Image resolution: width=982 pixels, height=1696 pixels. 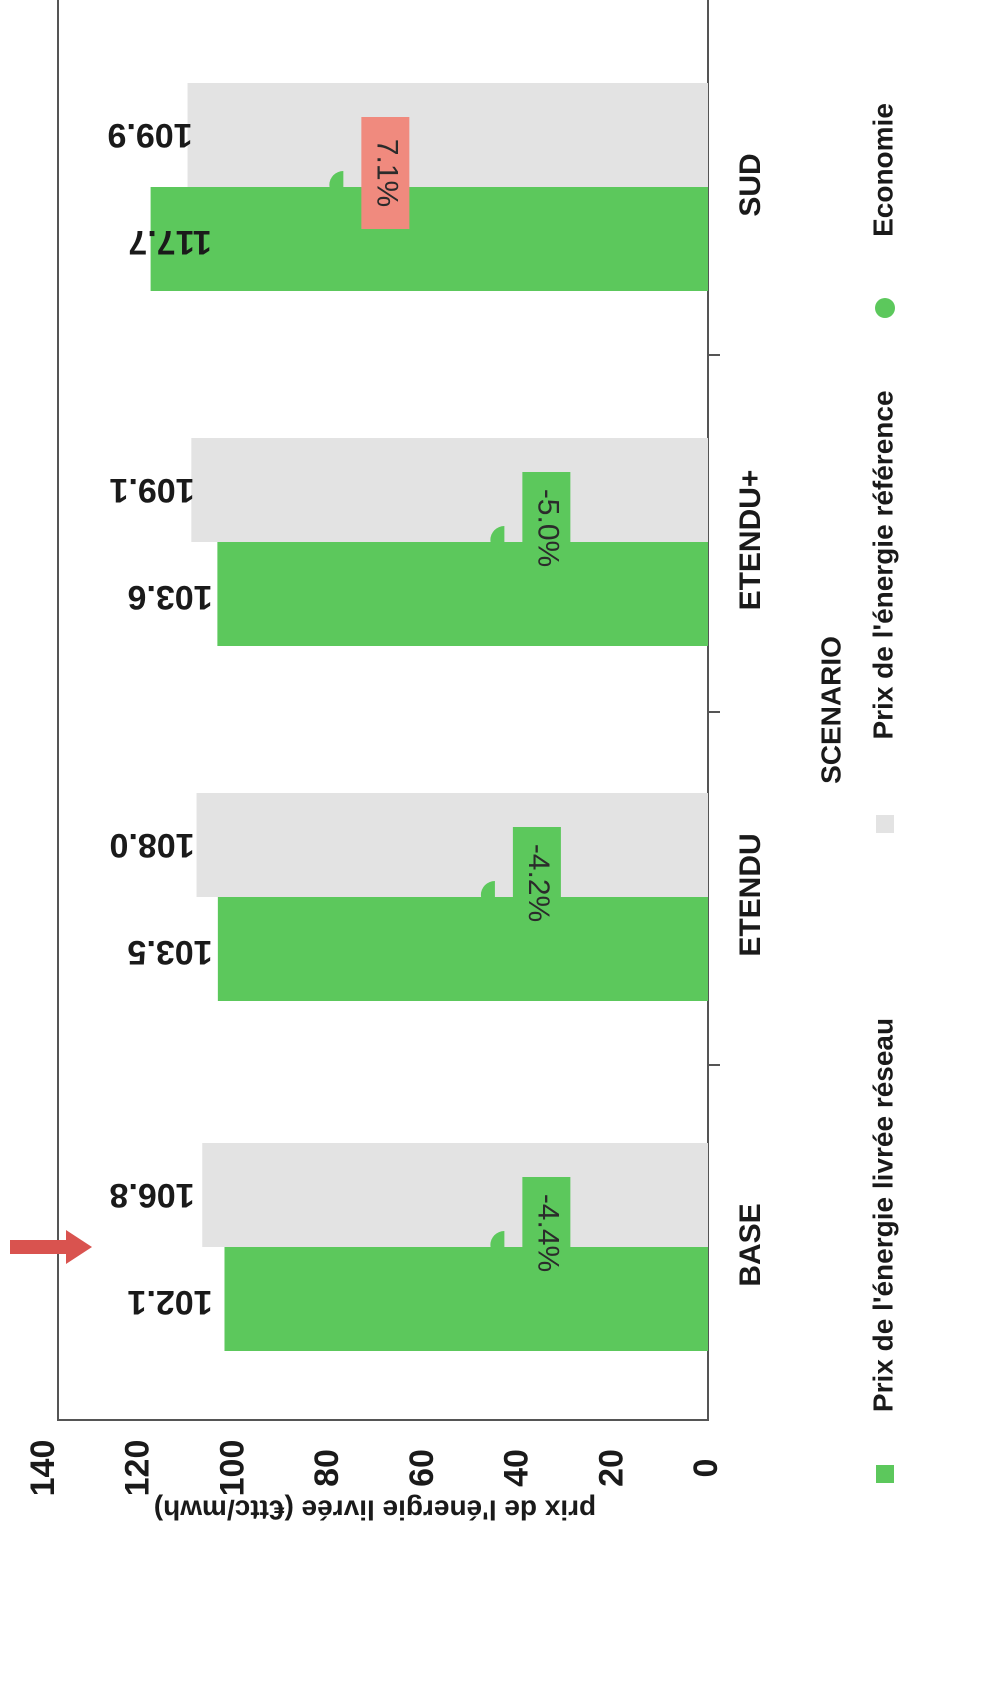 I want to click on arrow-shaft, so click(x=39, y=1247).